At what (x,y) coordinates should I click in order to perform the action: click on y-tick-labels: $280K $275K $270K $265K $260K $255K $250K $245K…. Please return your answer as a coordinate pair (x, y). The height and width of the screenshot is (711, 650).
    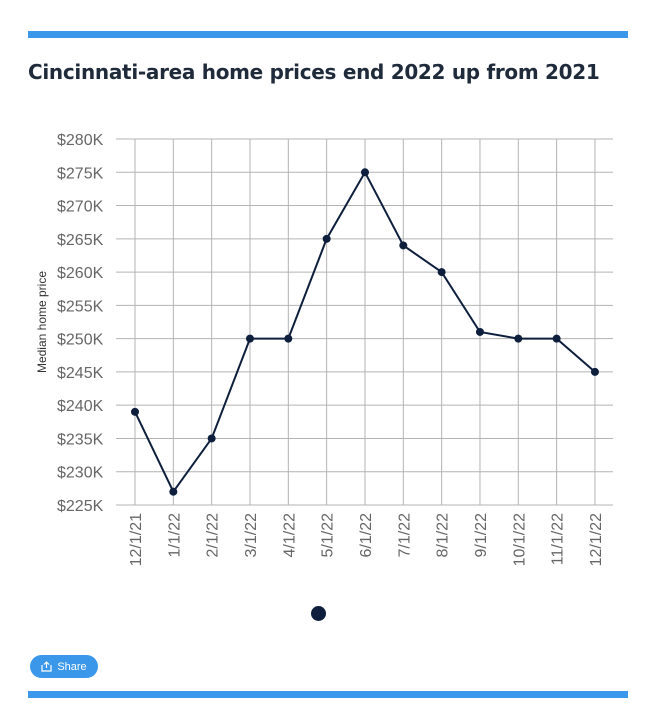
    Looking at the image, I should click on (80, 323).